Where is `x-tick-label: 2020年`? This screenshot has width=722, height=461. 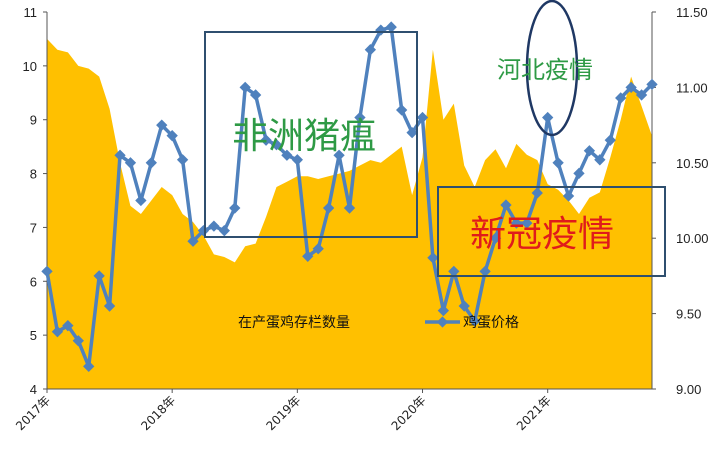 x-tick-label: 2020年 is located at coordinates (409, 413).